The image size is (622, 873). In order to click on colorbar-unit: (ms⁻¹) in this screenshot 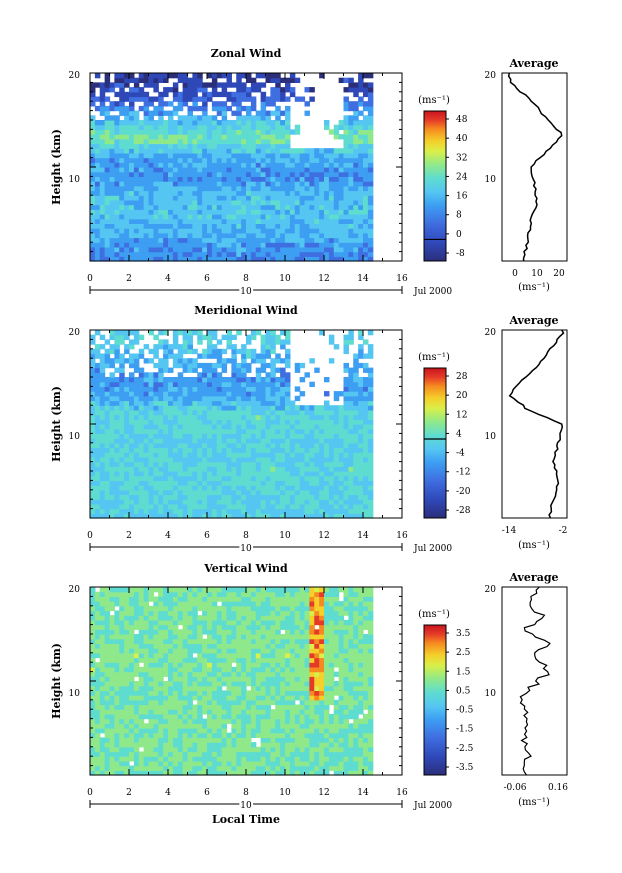, I will do `click(434, 357)`.